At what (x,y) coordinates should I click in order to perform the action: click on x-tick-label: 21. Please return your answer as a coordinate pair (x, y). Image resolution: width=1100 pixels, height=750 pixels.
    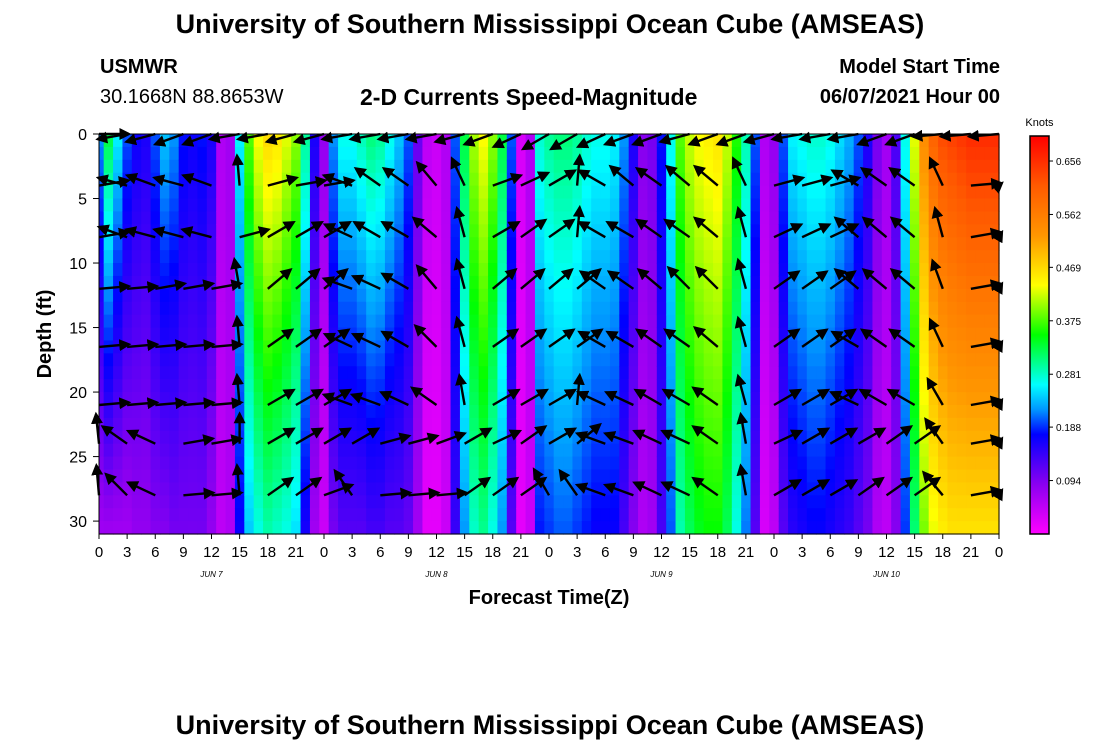
    Looking at the image, I should click on (971, 552).